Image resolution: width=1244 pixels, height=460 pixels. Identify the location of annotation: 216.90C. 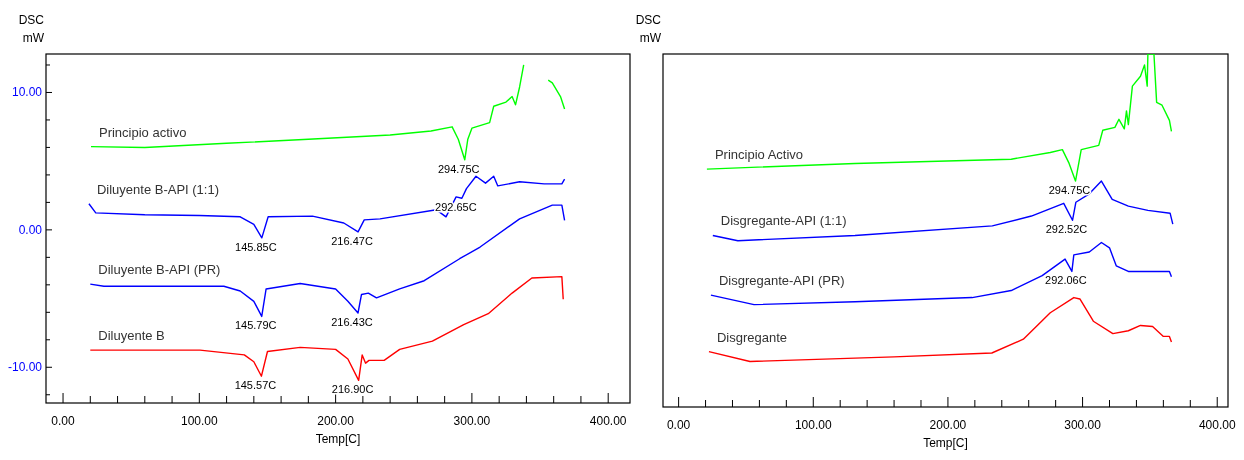
(352, 389).